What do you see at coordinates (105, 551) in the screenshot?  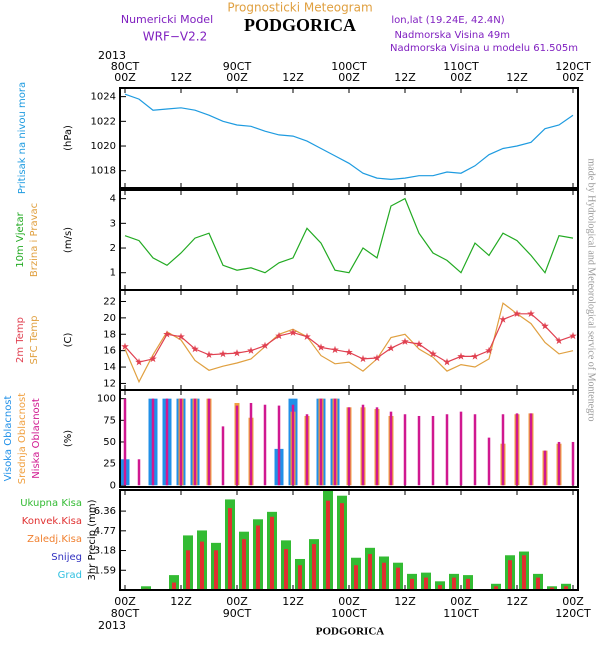 I see `y-tick-label: 3.18` at bounding box center [105, 551].